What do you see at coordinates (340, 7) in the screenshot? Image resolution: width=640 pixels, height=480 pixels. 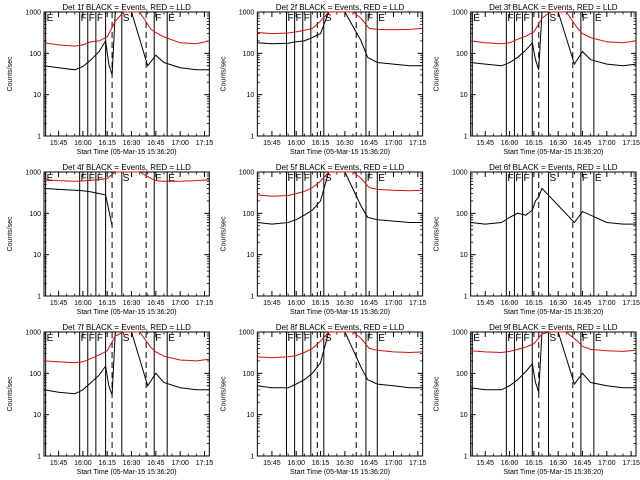 I see `panel-title: Det 2f BLACK = Events, RED = LLD` at bounding box center [340, 7].